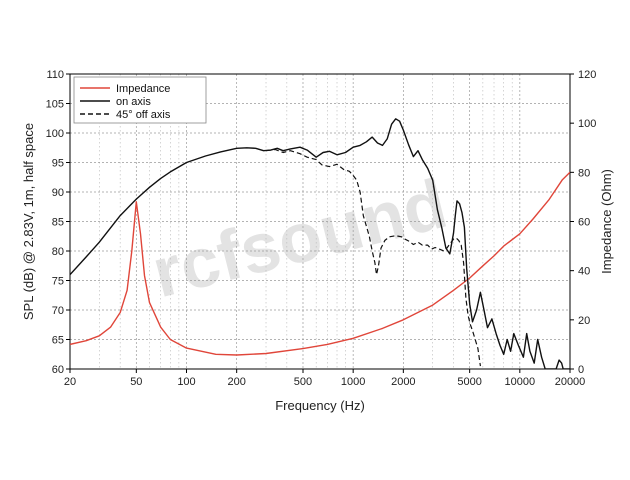 This screenshot has width=630, height=480. What do you see at coordinates (570, 382) in the screenshot?
I see `x-tick-label: 20000` at bounding box center [570, 382].